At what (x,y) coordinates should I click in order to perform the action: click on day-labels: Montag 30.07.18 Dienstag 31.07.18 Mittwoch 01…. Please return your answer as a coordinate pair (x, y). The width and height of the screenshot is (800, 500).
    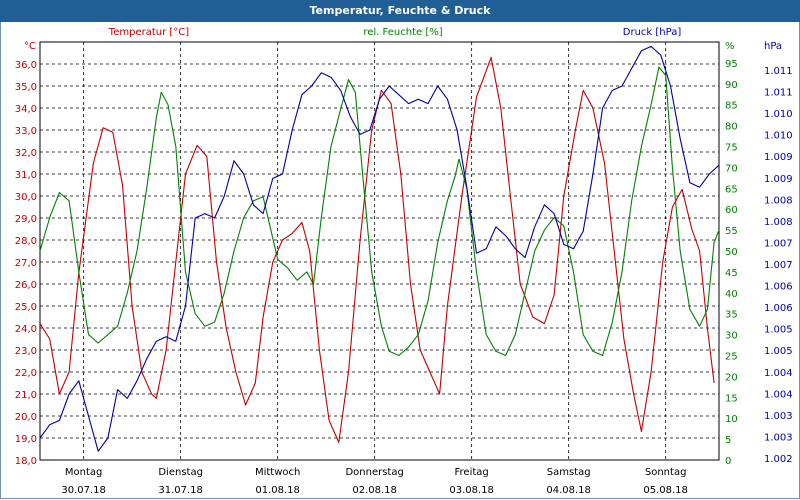
    Looking at the image, I should click on (374, 481).